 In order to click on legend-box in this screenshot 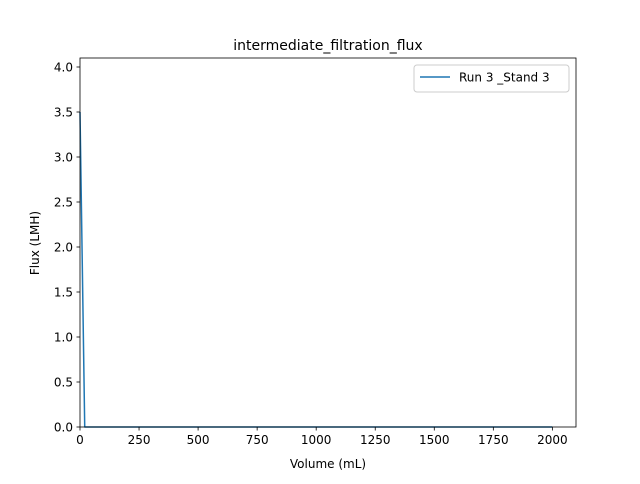, I will do `click(491, 78)`.